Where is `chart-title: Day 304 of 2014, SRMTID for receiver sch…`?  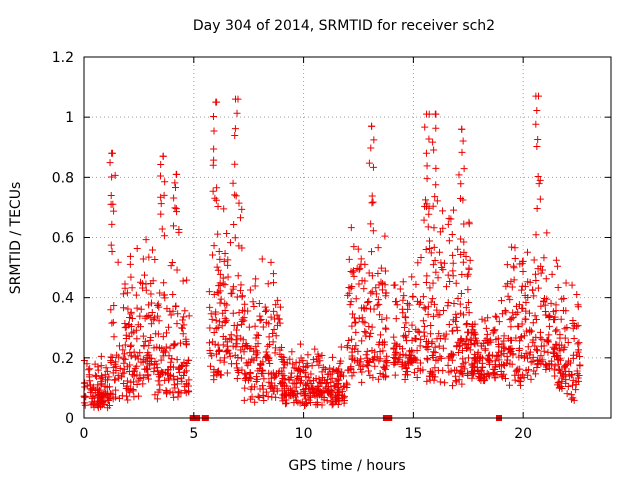
chart-title: Day 304 of 2014, SRMTID for receiver sch… is located at coordinates (344, 26).